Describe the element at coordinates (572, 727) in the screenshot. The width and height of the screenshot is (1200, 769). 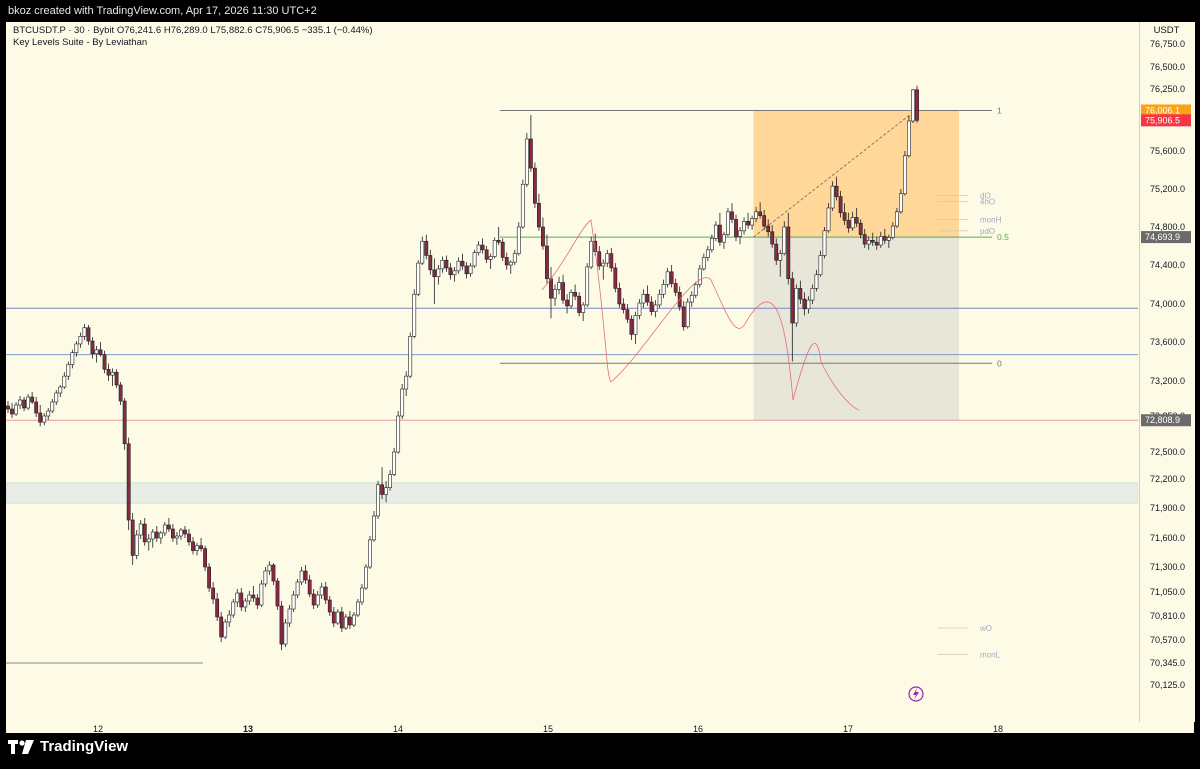
I see `time-axis: 12 13 14 15 16 17 18` at that location.